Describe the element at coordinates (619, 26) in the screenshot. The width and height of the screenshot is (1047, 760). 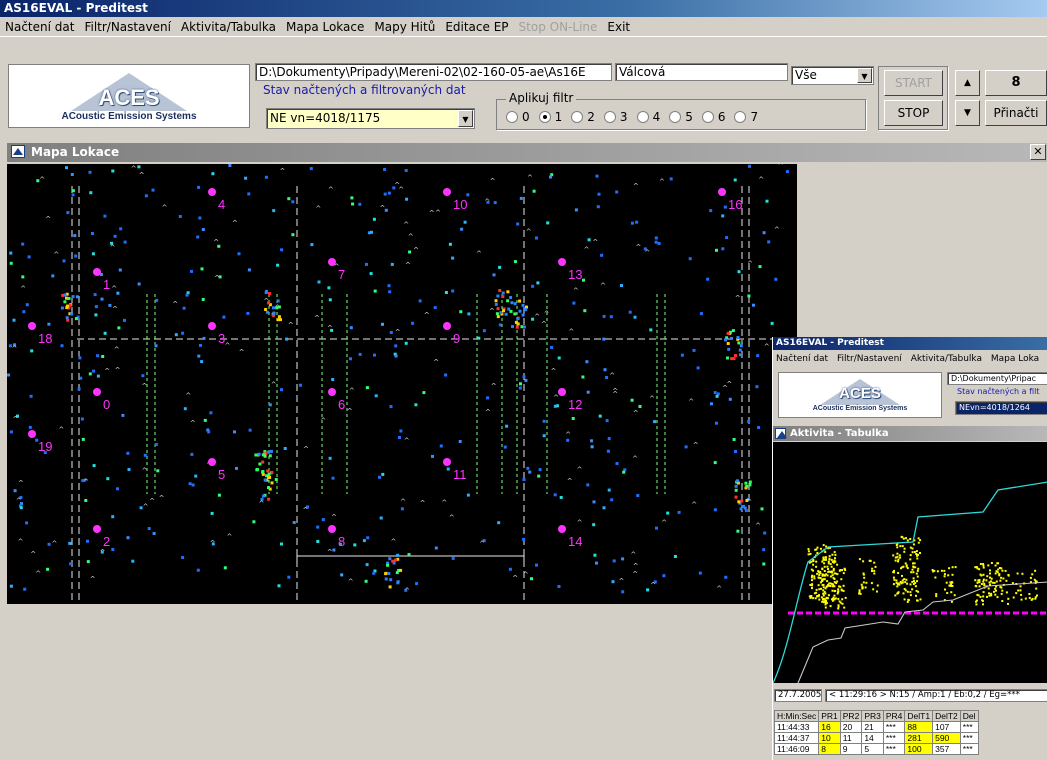
I see `menu-exit: Exit` at that location.